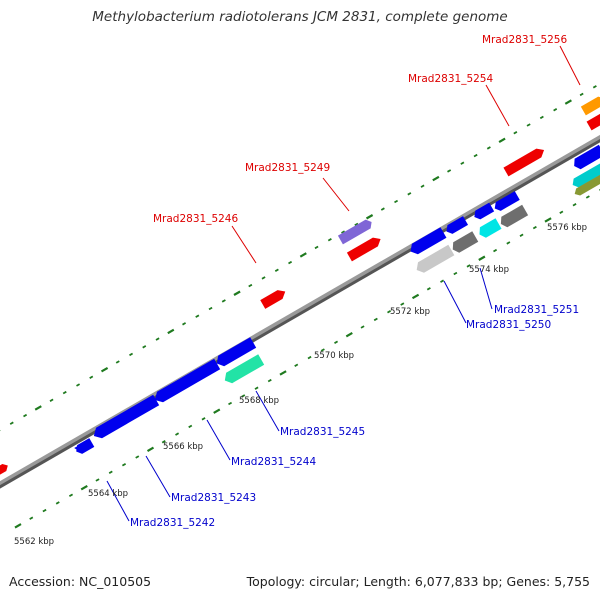 Image resolution: width=600 pixels, height=600 pixels. What do you see at coordinates (213, 498) in the screenshot?
I see `gene-label-5243: Mrad2831_5243` at bounding box center [213, 498].